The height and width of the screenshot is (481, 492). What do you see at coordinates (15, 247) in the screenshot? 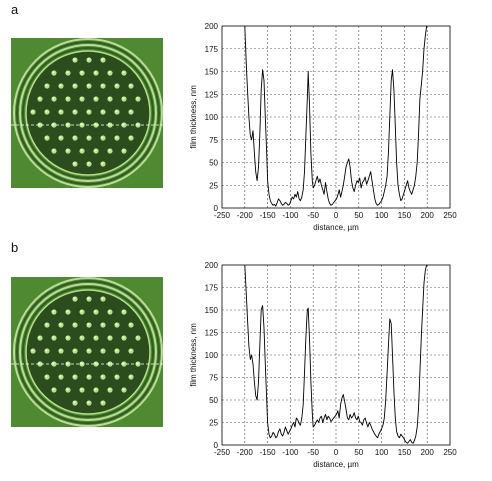
I see `panel-label-b: b` at bounding box center [15, 247].